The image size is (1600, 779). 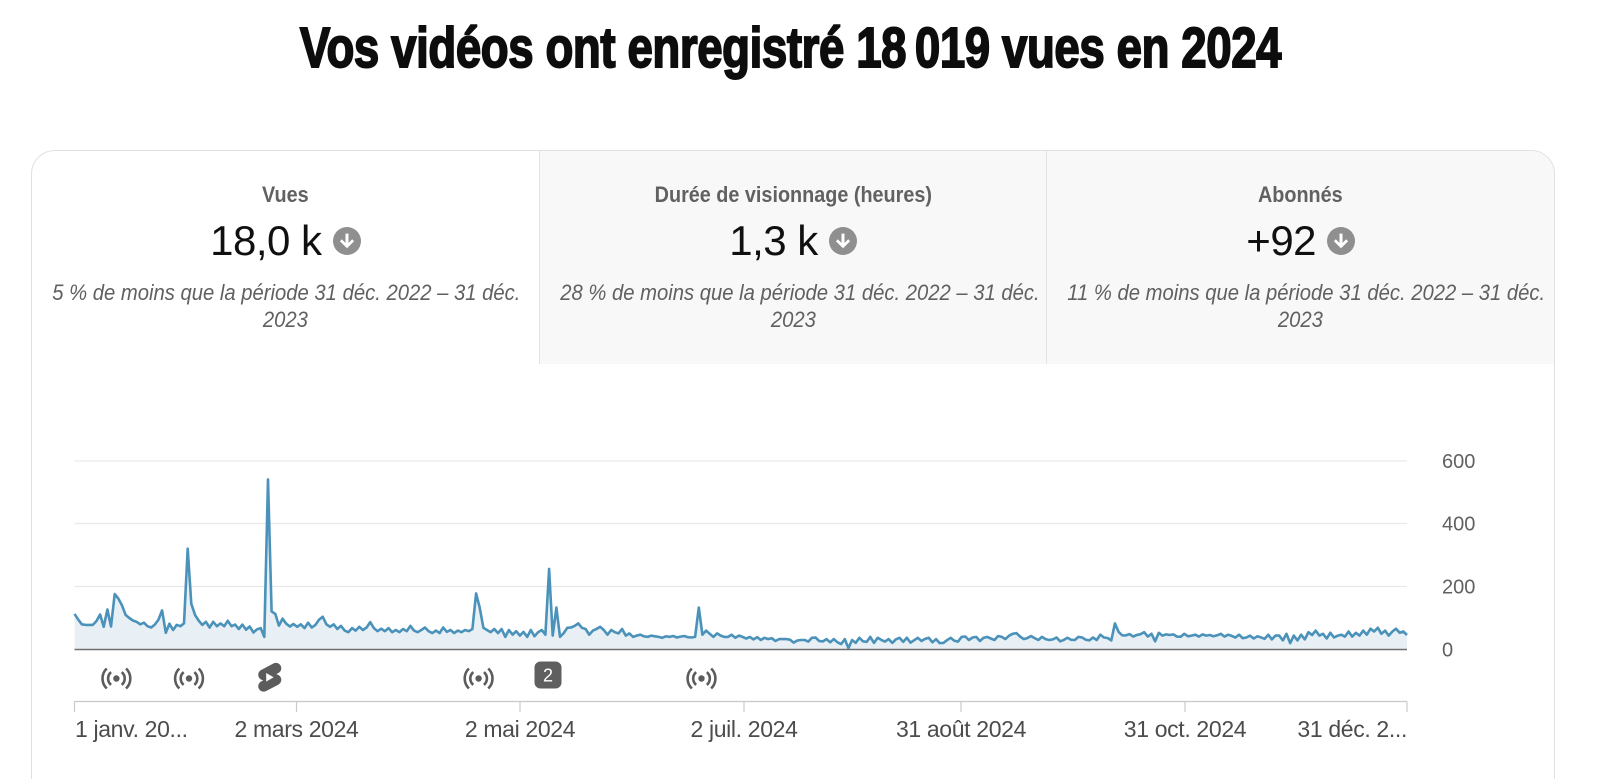 I want to click on svg-text: 200, so click(x=1458, y=588).